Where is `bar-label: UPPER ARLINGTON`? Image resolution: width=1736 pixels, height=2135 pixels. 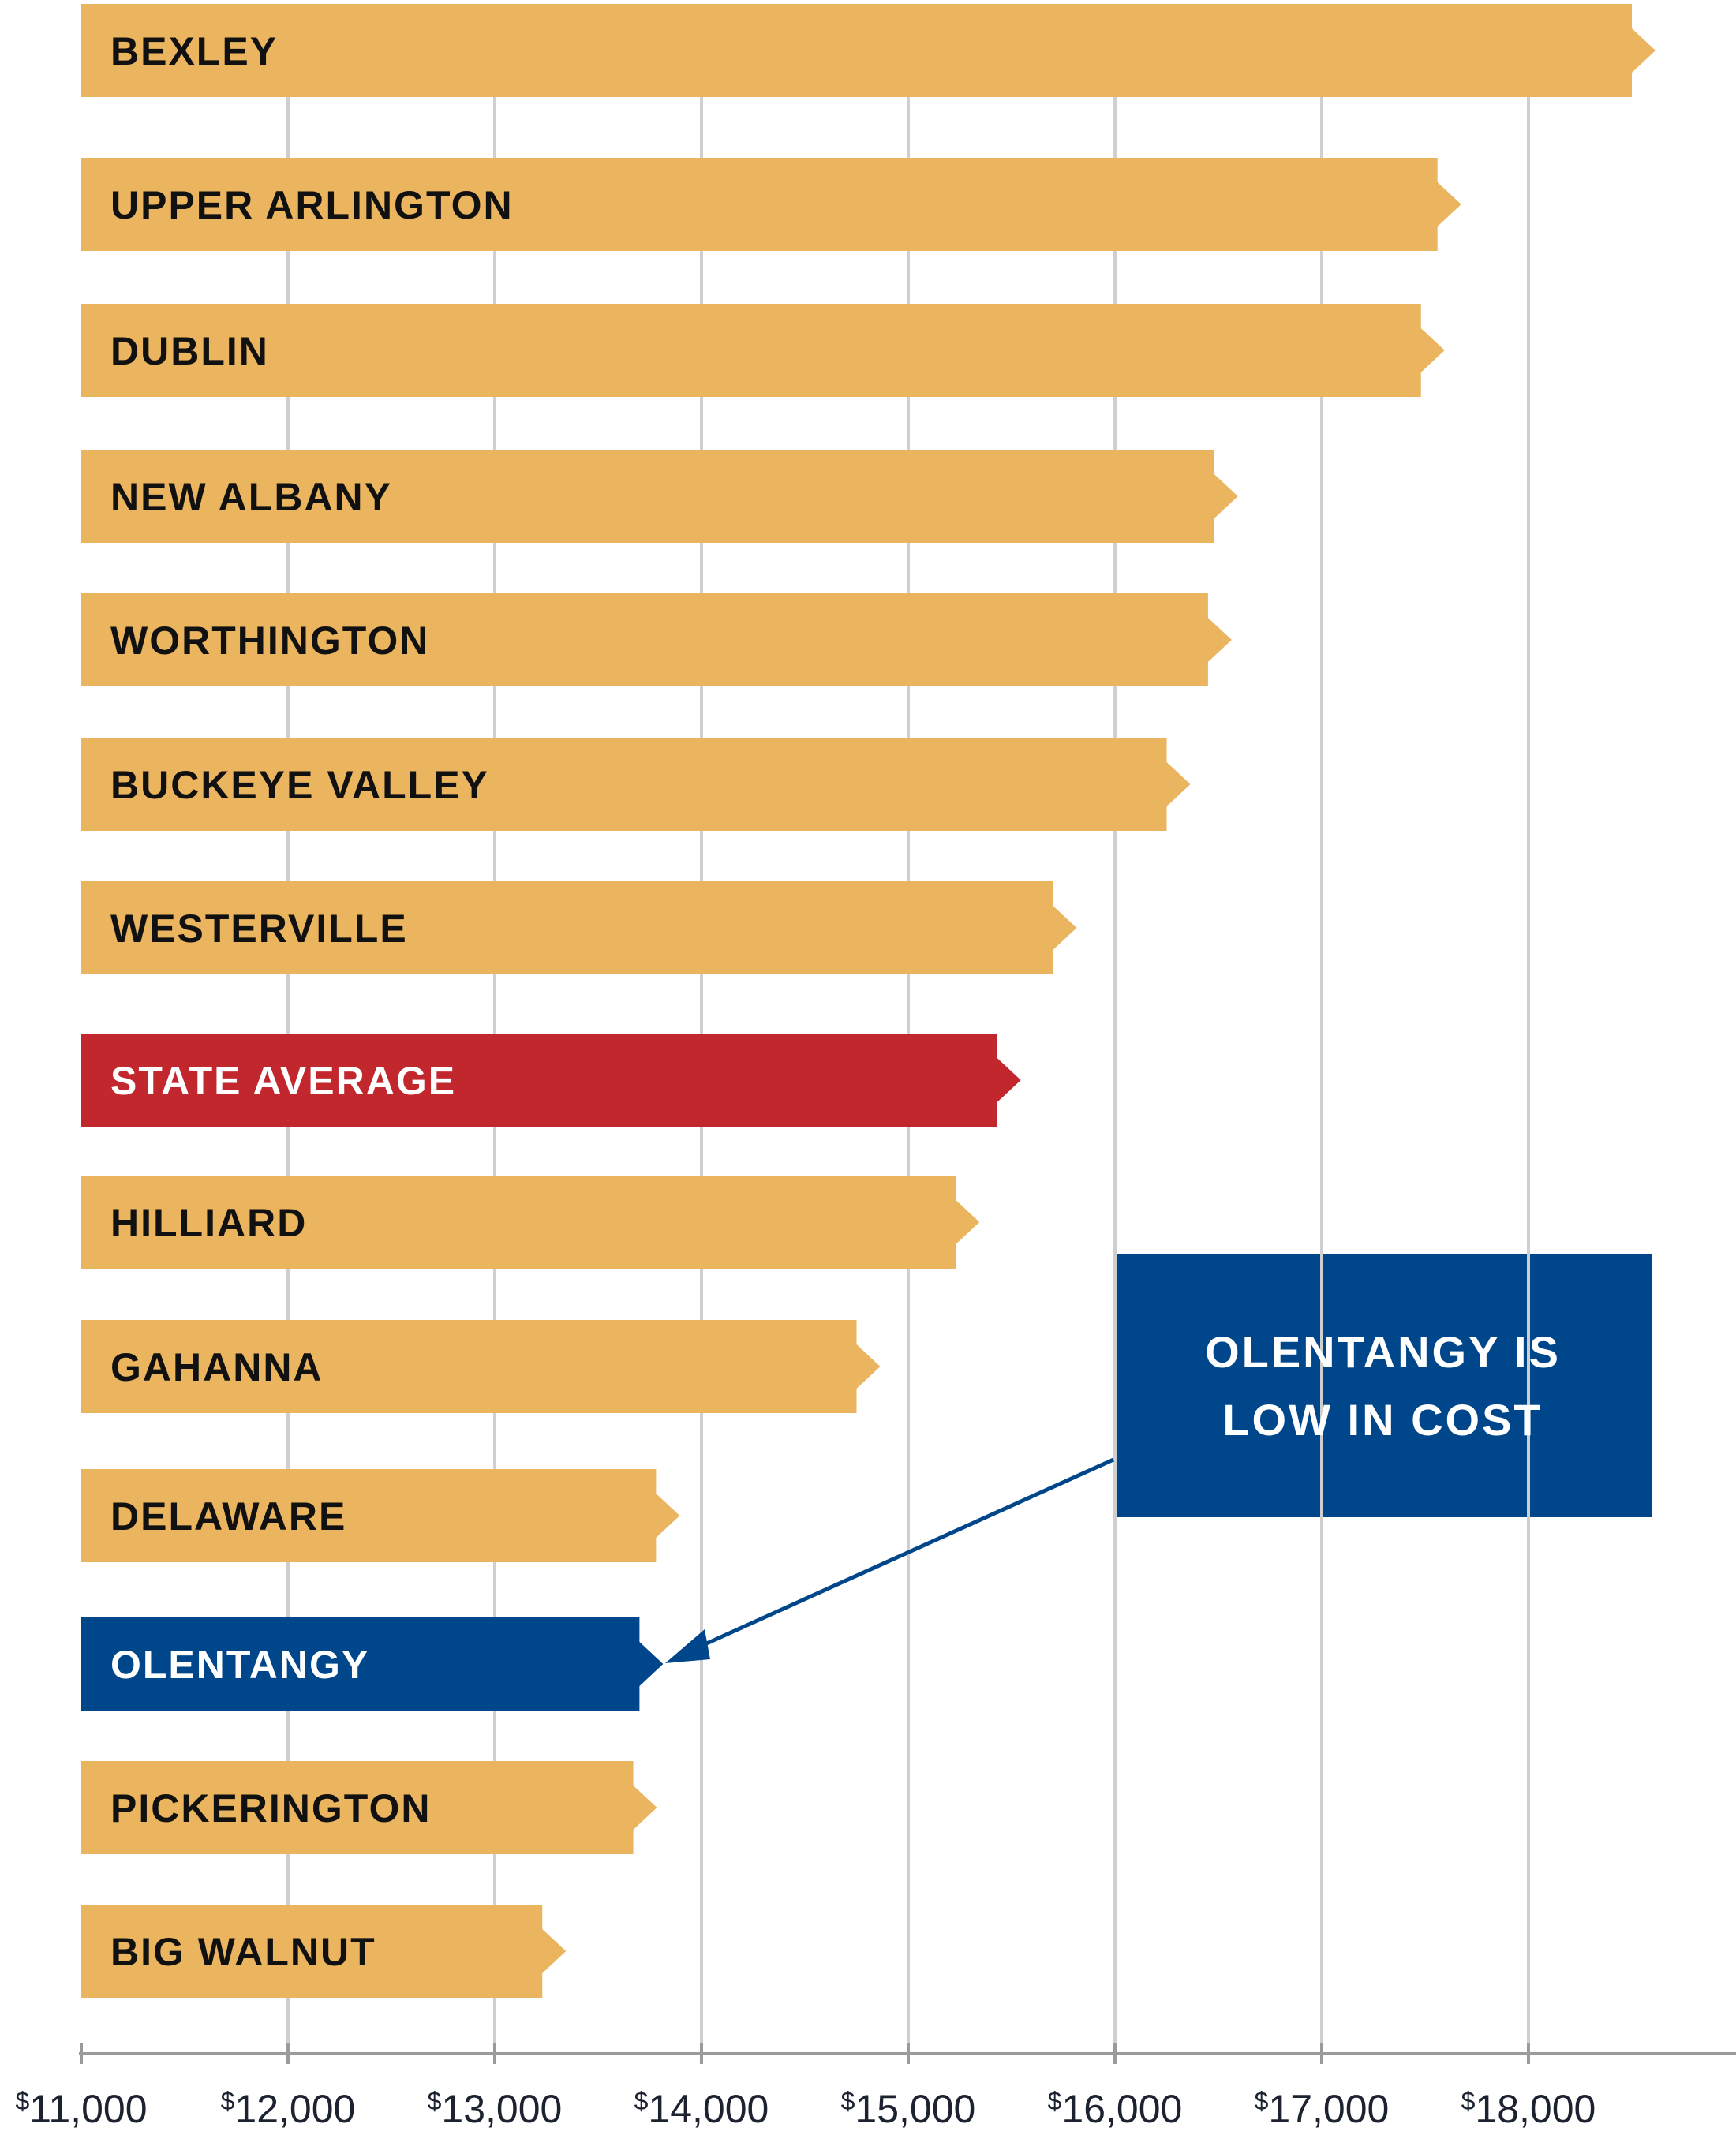 bar-label: UPPER ARLINGTON is located at coordinates (312, 205).